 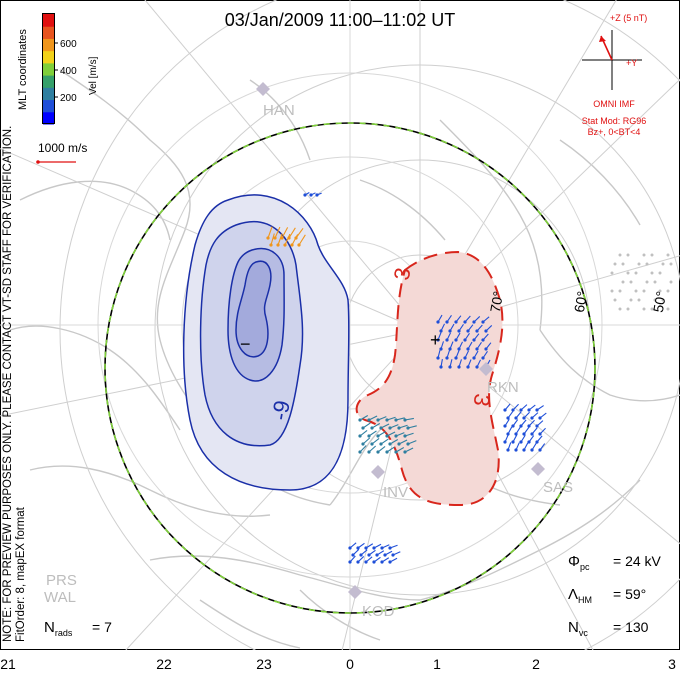 I want to click on station-marker-han, so click(x=263, y=89).